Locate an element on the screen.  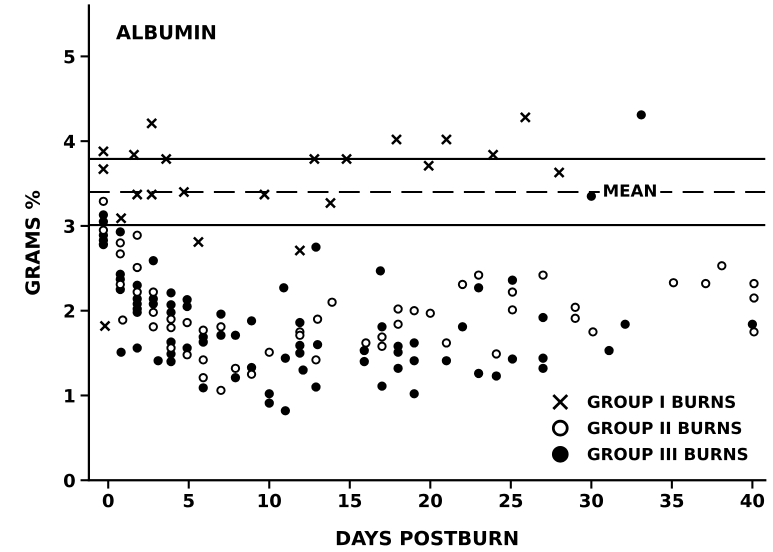
y-tick-label: 3 is located at coordinates (69, 226).